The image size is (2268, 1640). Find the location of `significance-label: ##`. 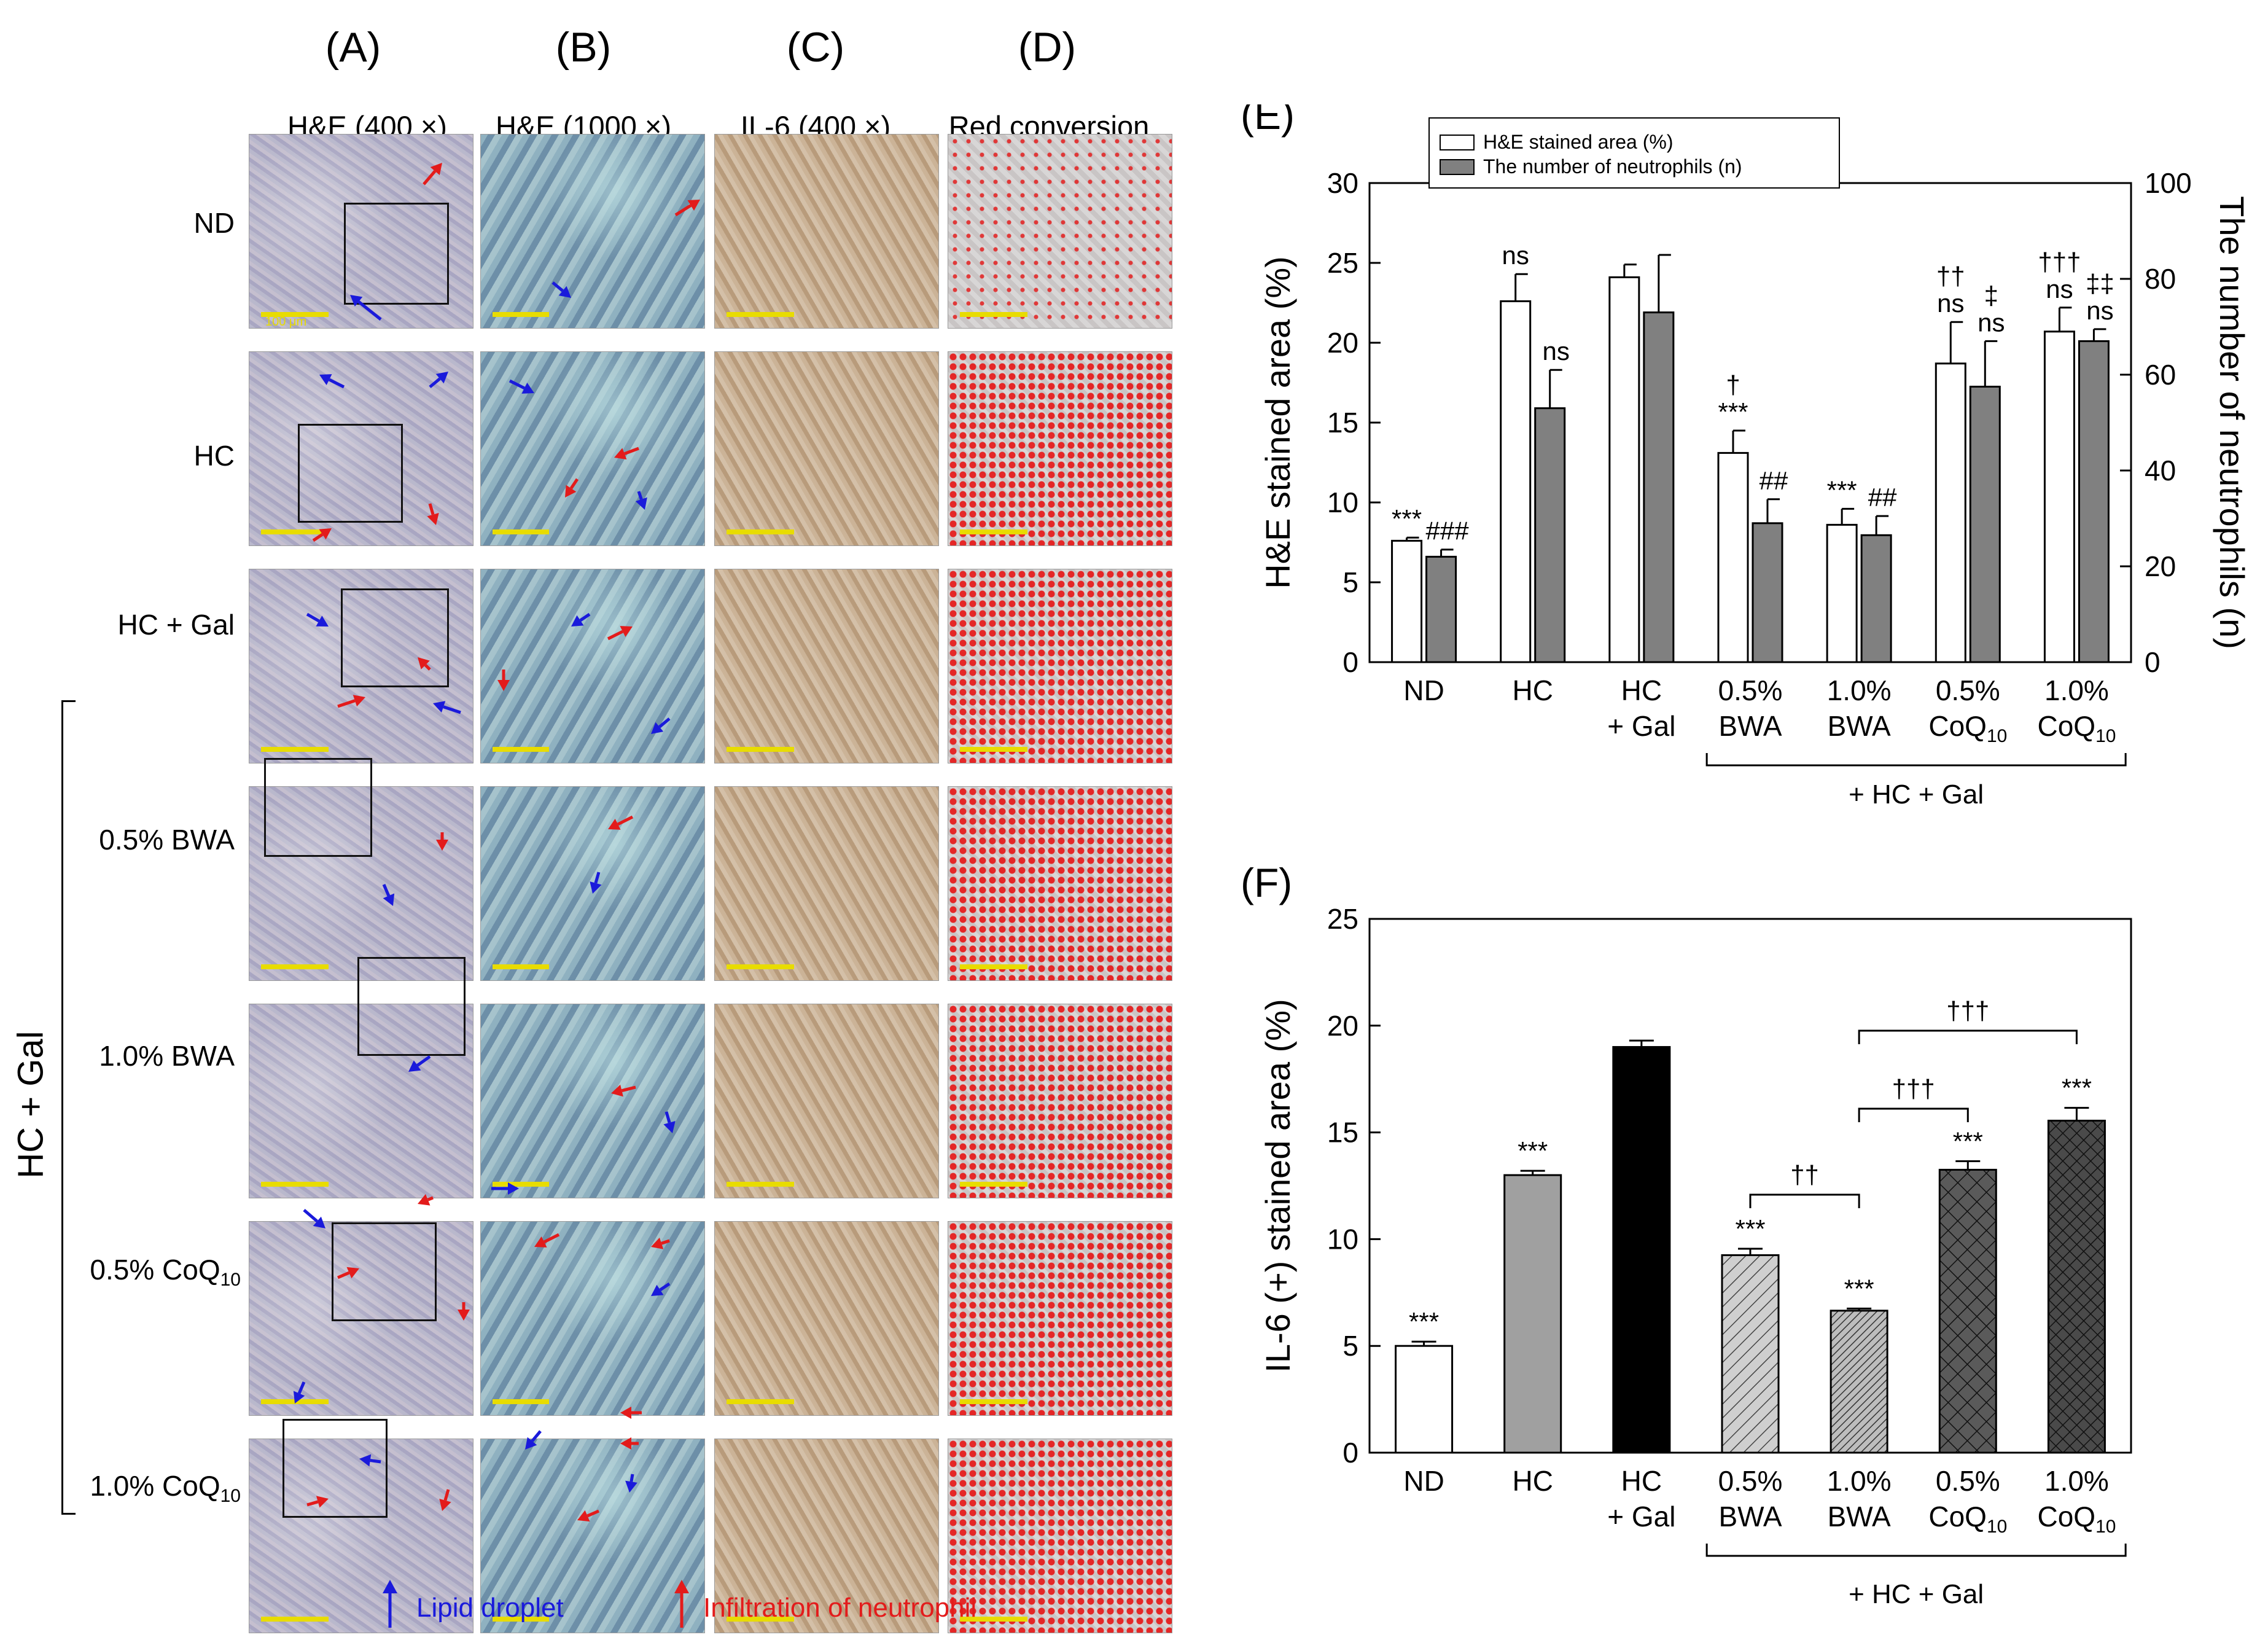

significance-label: ## is located at coordinates (1882, 497).